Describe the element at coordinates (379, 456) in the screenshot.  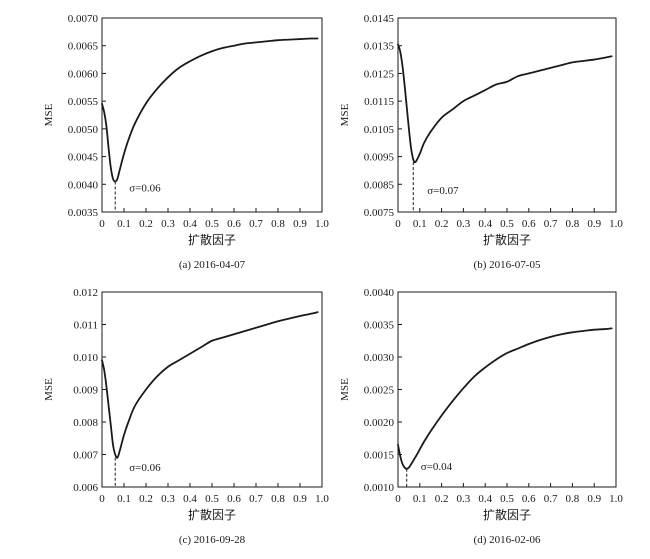
I see `y-tick-label: 0.0015` at that location.